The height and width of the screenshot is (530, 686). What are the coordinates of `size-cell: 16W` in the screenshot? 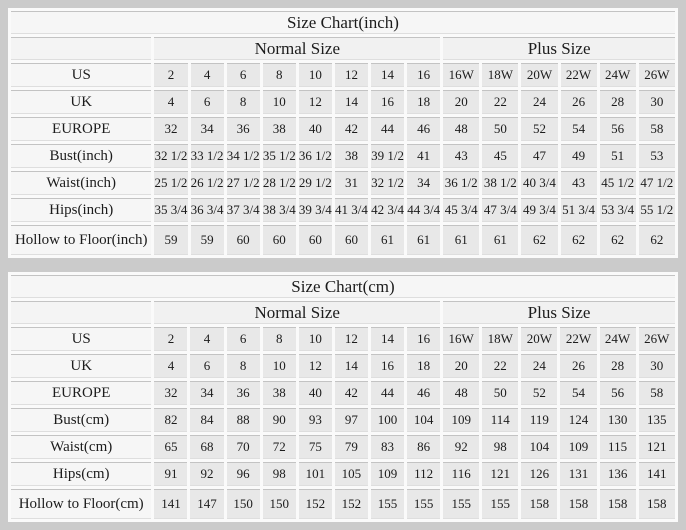 It's located at (461, 339).